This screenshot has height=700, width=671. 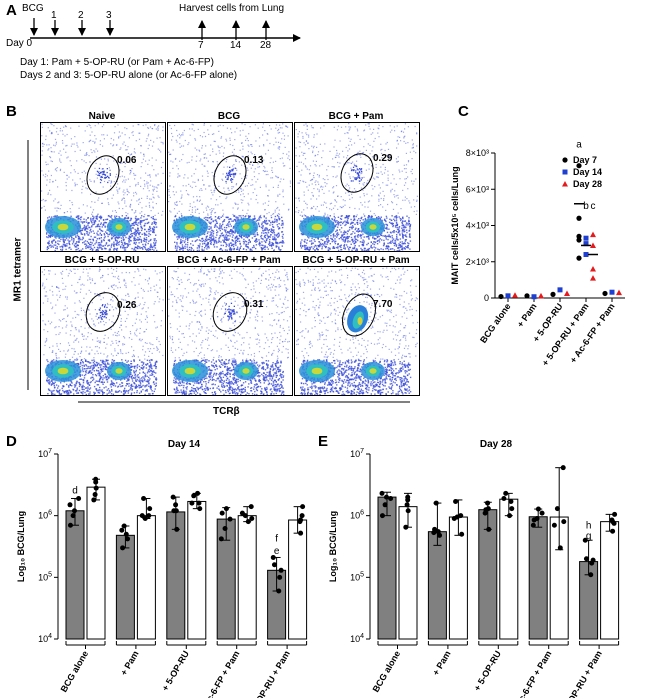 I want to click on day-2-label: 2, so click(x=81, y=15).